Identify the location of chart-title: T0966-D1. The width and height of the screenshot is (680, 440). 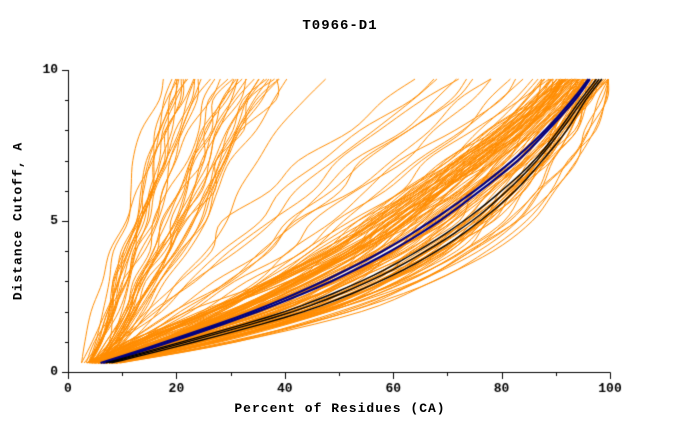
(340, 26).